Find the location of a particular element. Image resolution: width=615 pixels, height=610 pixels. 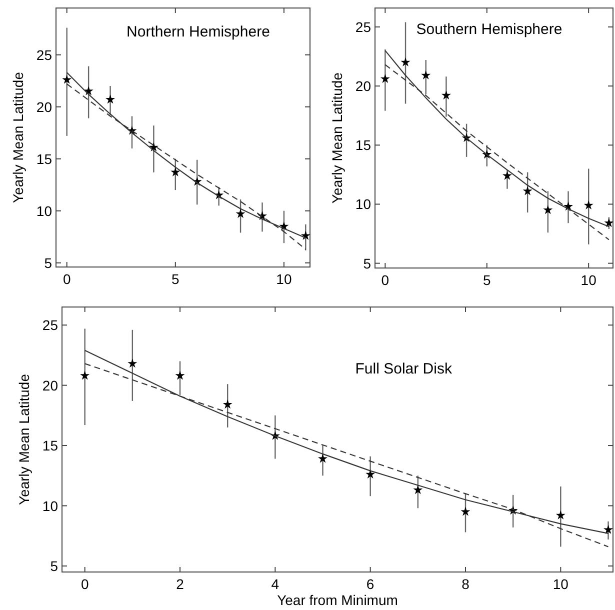

text: Full Solar Disk is located at coordinates (403, 369).